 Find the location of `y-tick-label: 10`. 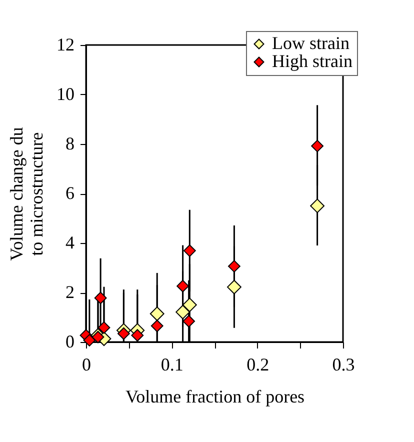

y-tick-label: 10 is located at coordinates (65, 94).